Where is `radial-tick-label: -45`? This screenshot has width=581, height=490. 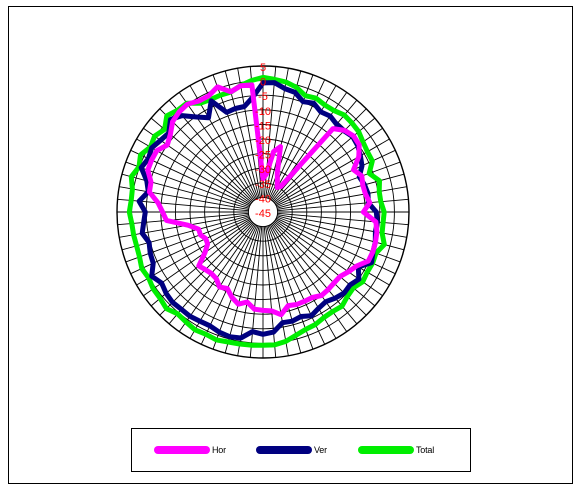
radial-tick-label: -45 is located at coordinates (263, 214).